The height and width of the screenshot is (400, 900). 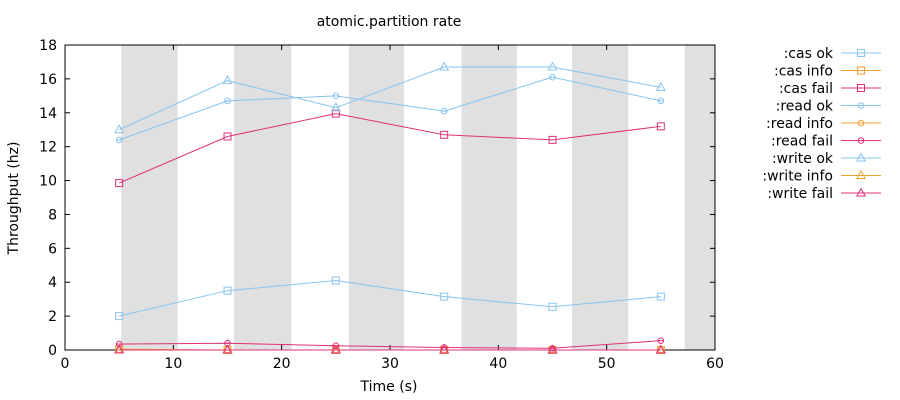 What do you see at coordinates (48, 148) in the screenshot?
I see `y-tick-label: 12` at bounding box center [48, 148].